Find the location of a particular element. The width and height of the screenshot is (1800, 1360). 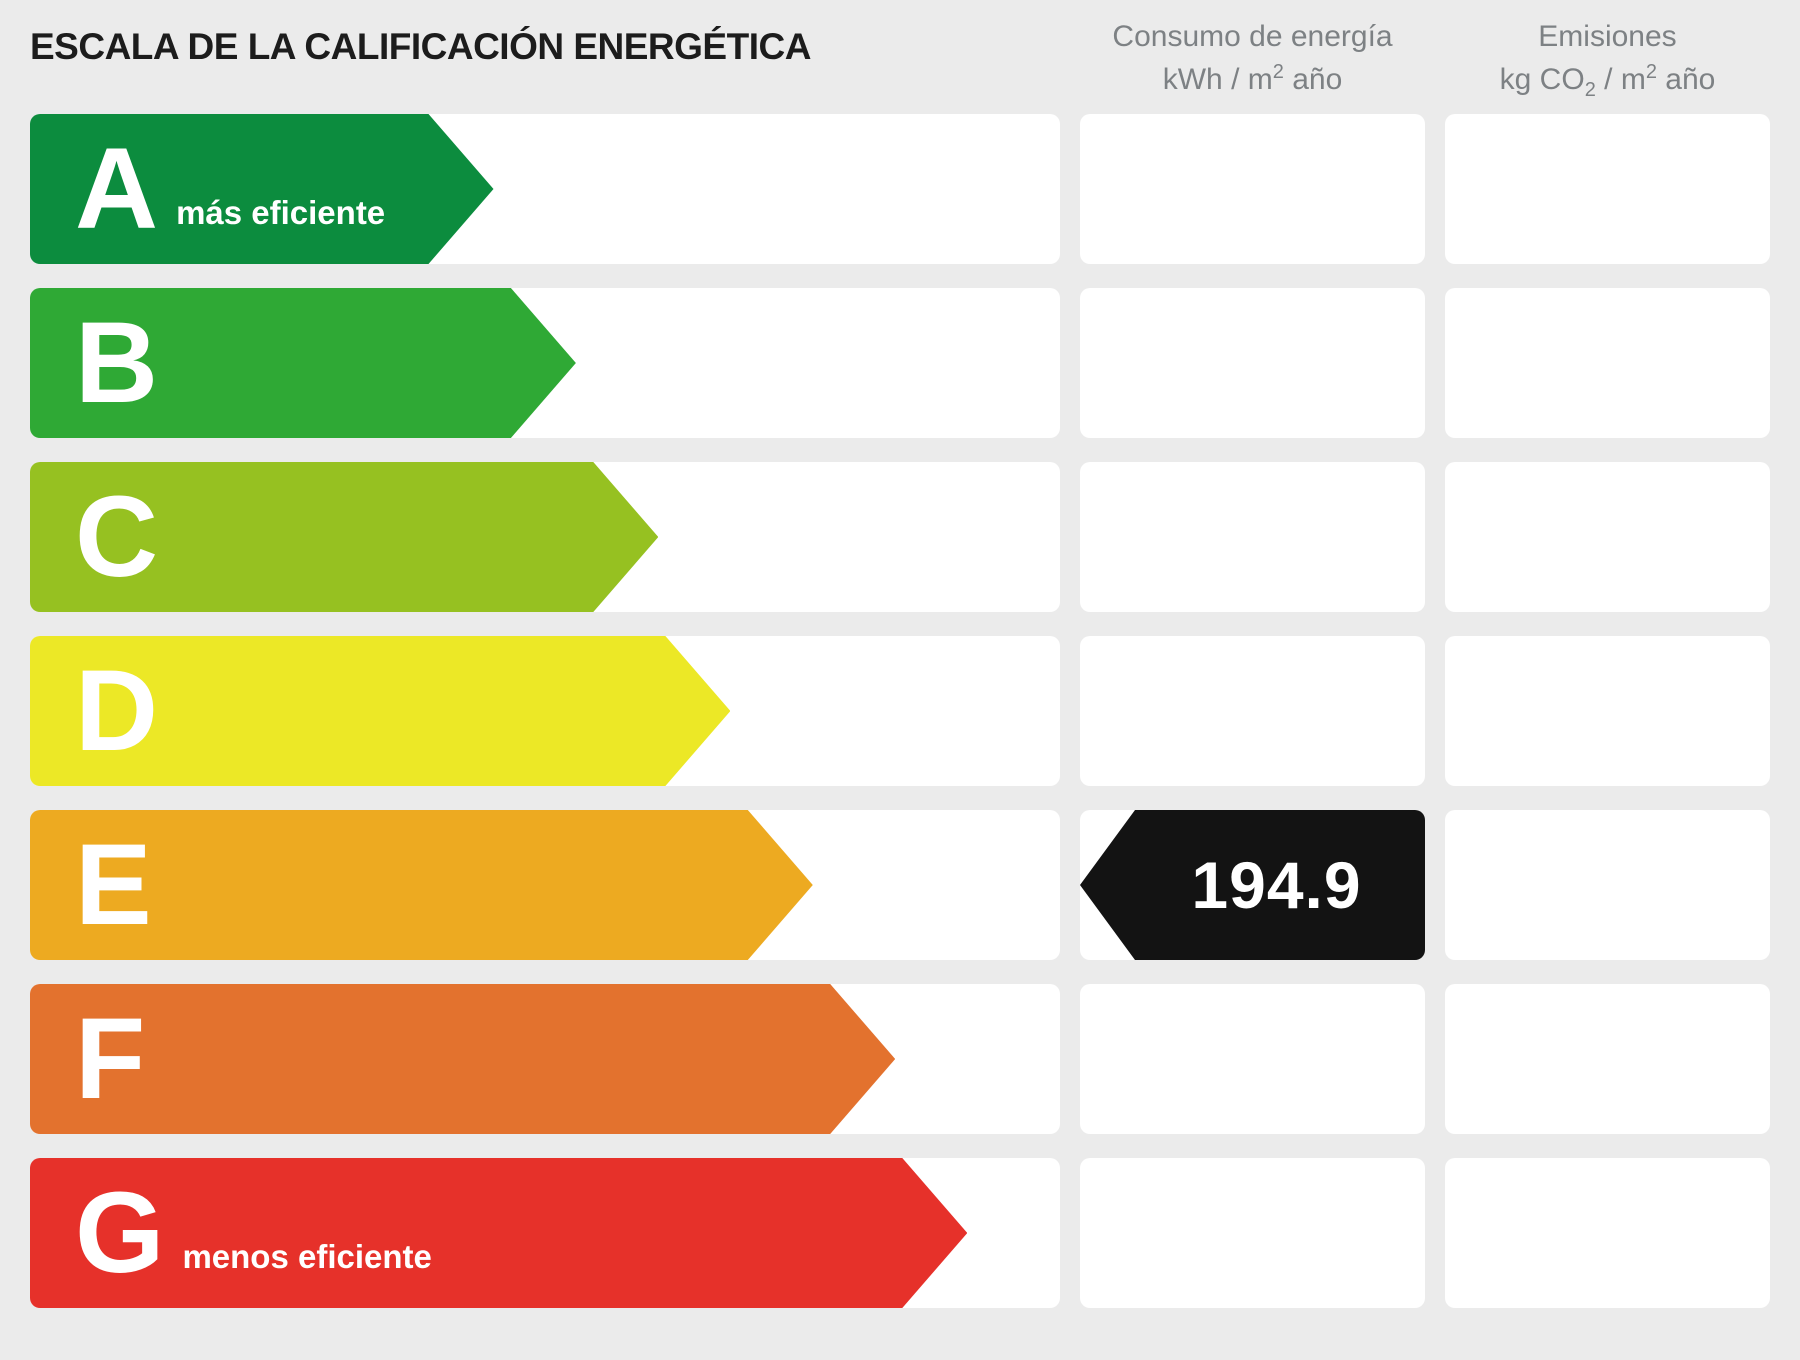

rating-arrow-c: C is located at coordinates (344, 537).